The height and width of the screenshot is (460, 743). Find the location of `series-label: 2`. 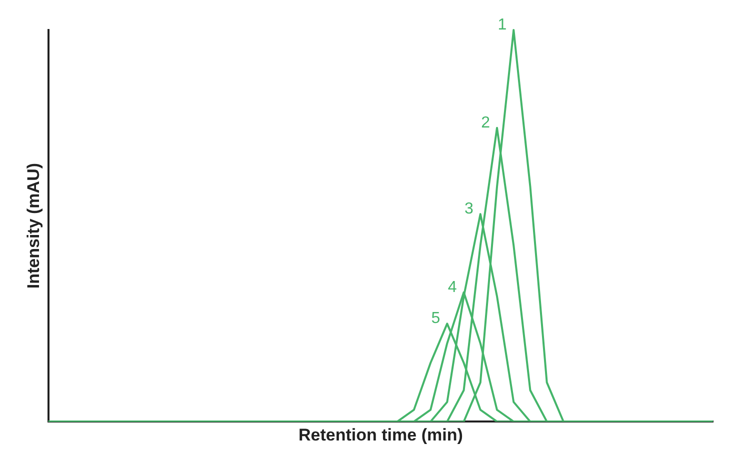

series-label: 2 is located at coordinates (485, 123).